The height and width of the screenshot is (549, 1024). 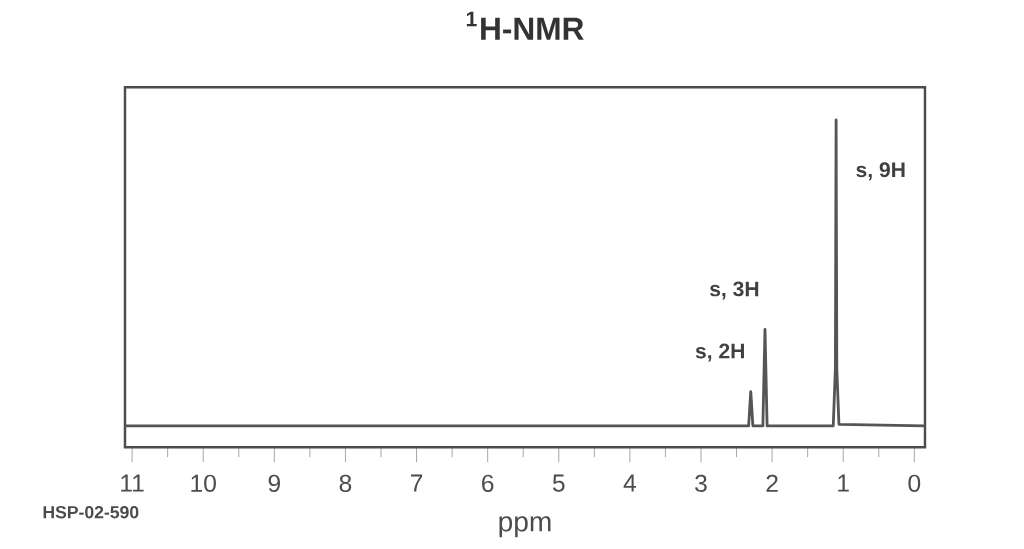 What do you see at coordinates (91, 512) in the screenshot?
I see `text: HSP-02-590` at bounding box center [91, 512].